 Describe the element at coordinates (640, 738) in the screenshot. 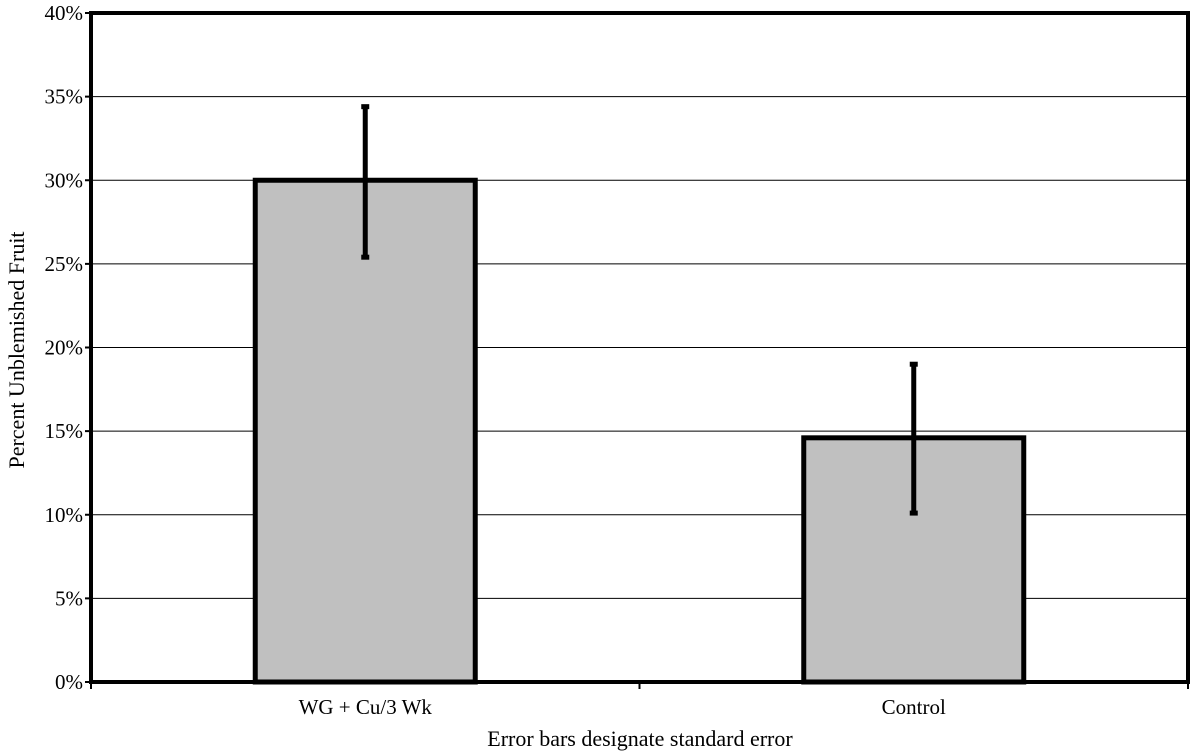

I see `x-axis-title: Error bars designate standard error` at that location.